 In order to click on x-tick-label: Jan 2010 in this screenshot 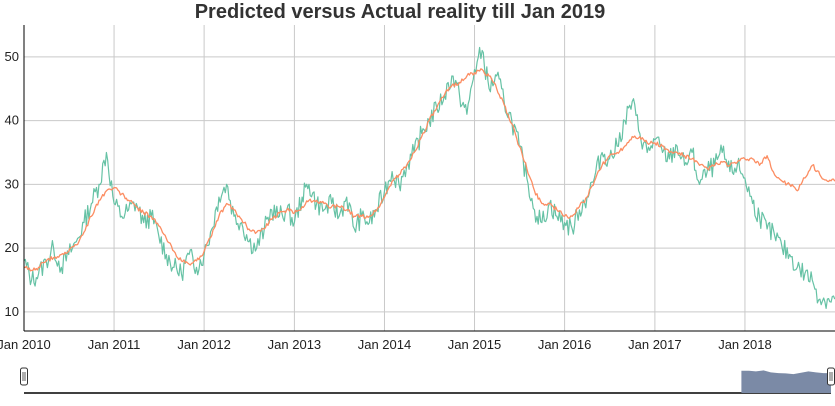, I will do `click(25, 344)`.